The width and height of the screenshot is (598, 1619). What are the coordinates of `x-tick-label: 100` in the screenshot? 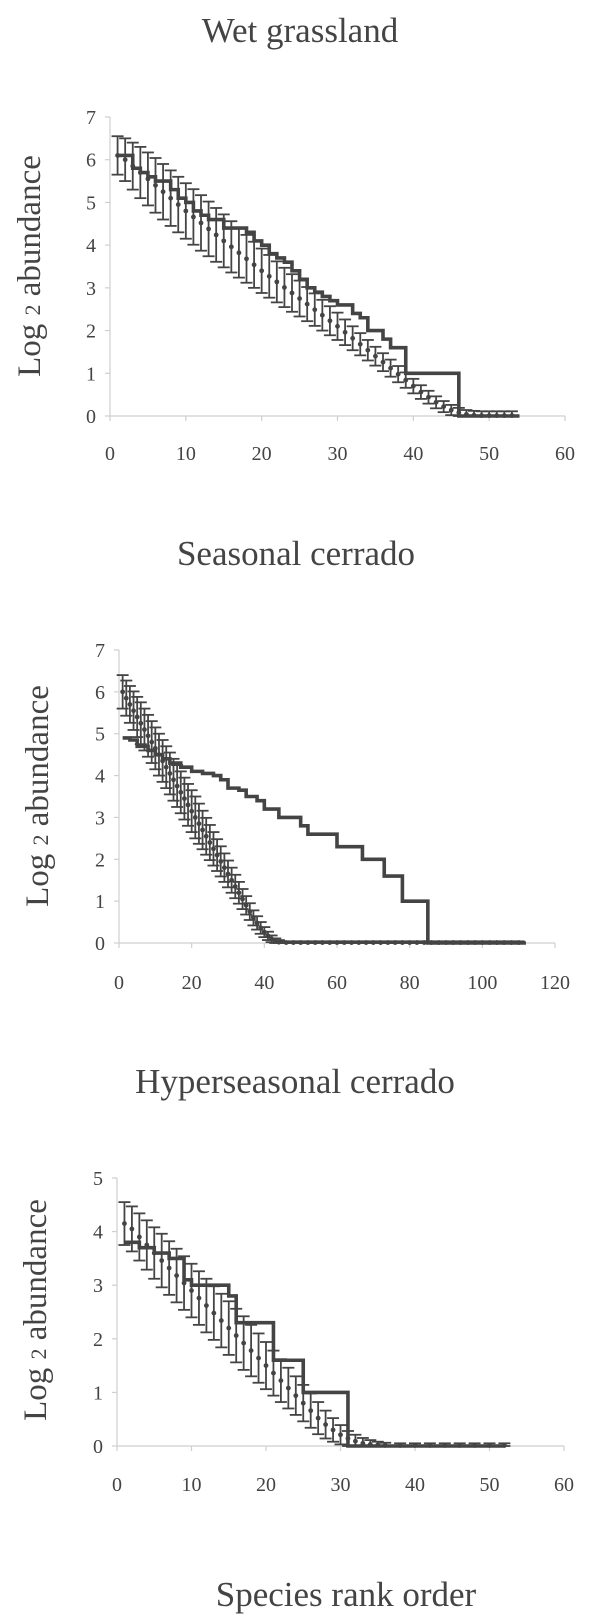 It's located at (482, 983).